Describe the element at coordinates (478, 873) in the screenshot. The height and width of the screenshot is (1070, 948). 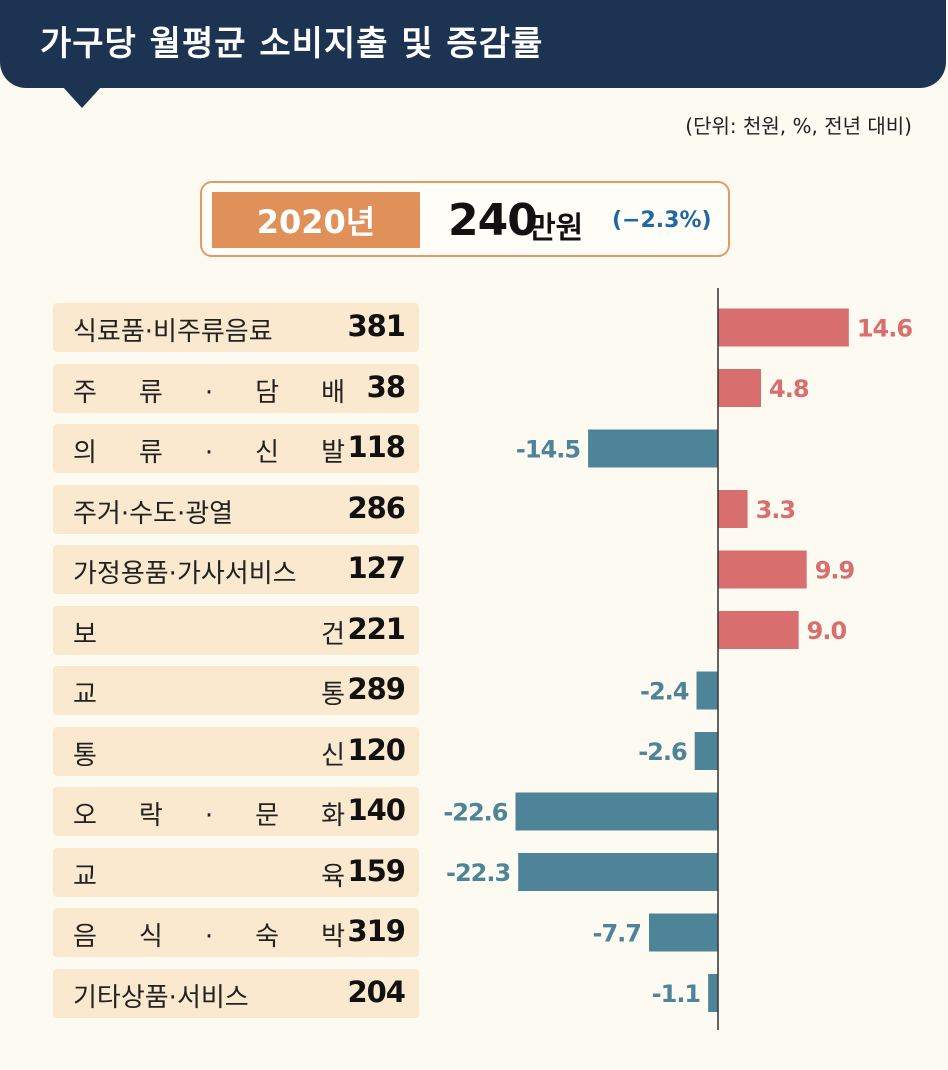
I see `bar-value-label: -22.3` at that location.